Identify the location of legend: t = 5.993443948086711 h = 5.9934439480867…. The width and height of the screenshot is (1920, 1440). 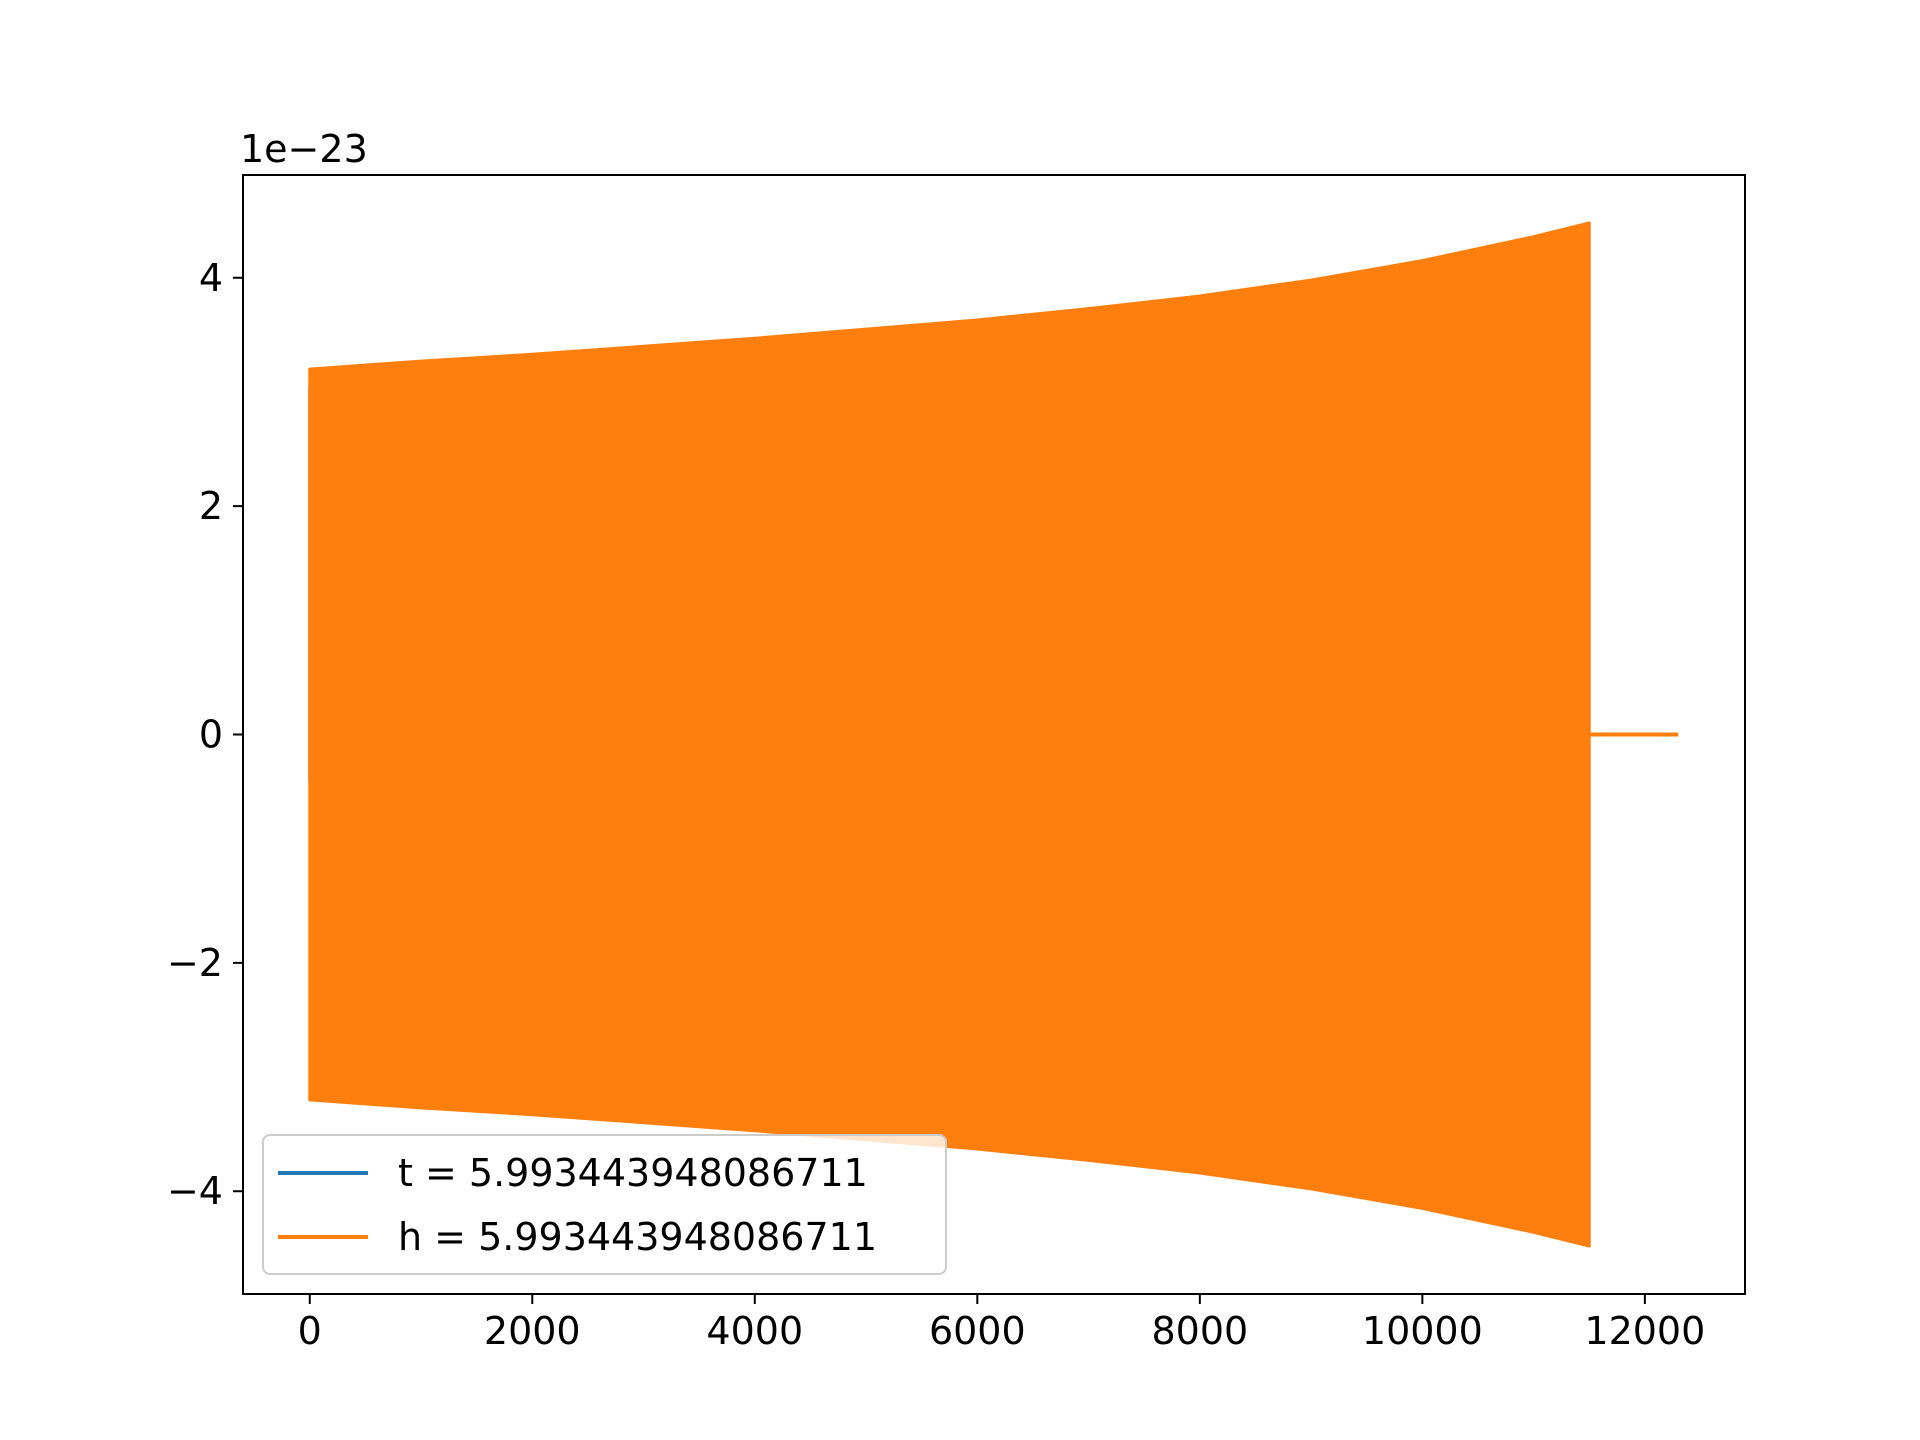
(604, 1204).